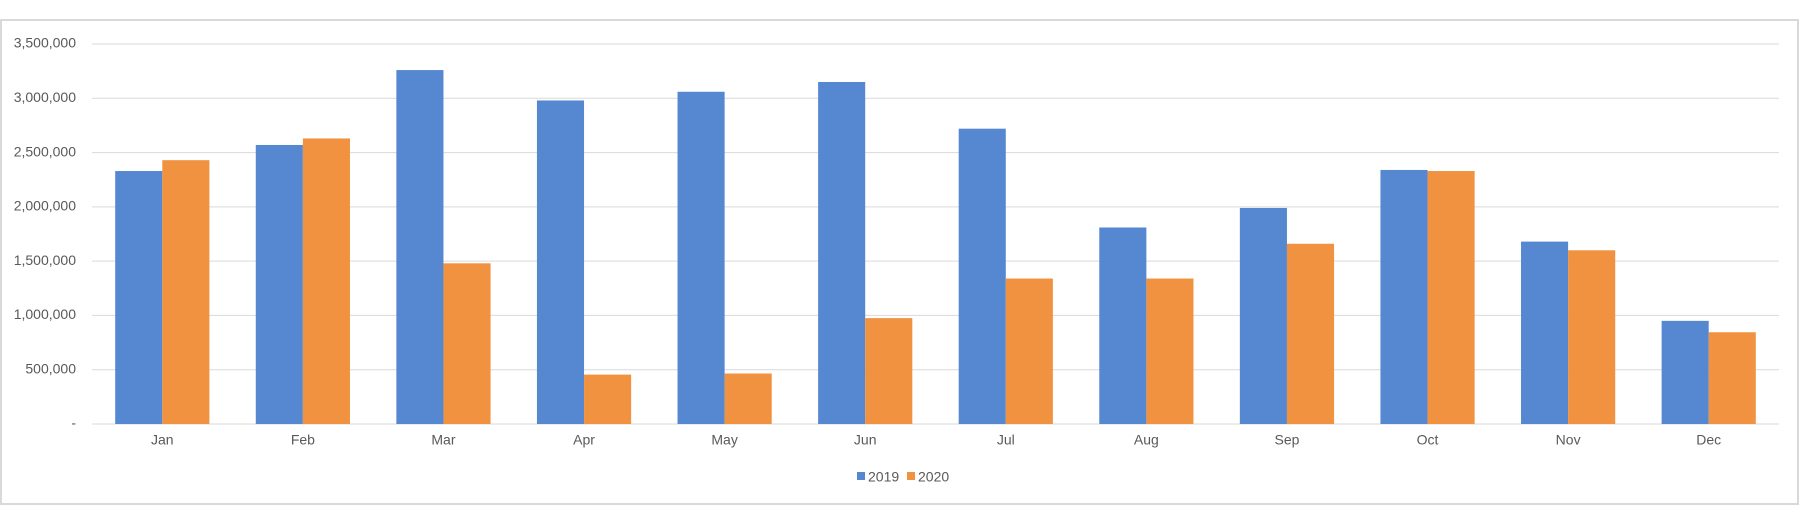 Image resolution: width=1800 pixels, height=526 pixels. Describe the element at coordinates (443, 440) in the screenshot. I see `x-tick-label: Mar` at that location.